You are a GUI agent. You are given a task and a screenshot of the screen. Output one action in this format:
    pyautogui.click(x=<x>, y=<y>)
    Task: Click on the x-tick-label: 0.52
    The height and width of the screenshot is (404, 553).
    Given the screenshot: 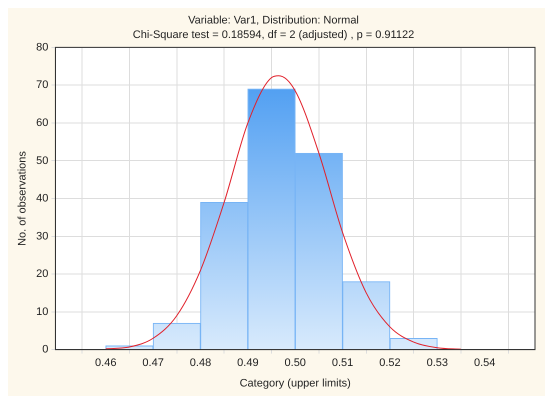 What is the action you would take?
    pyautogui.click(x=390, y=363)
    